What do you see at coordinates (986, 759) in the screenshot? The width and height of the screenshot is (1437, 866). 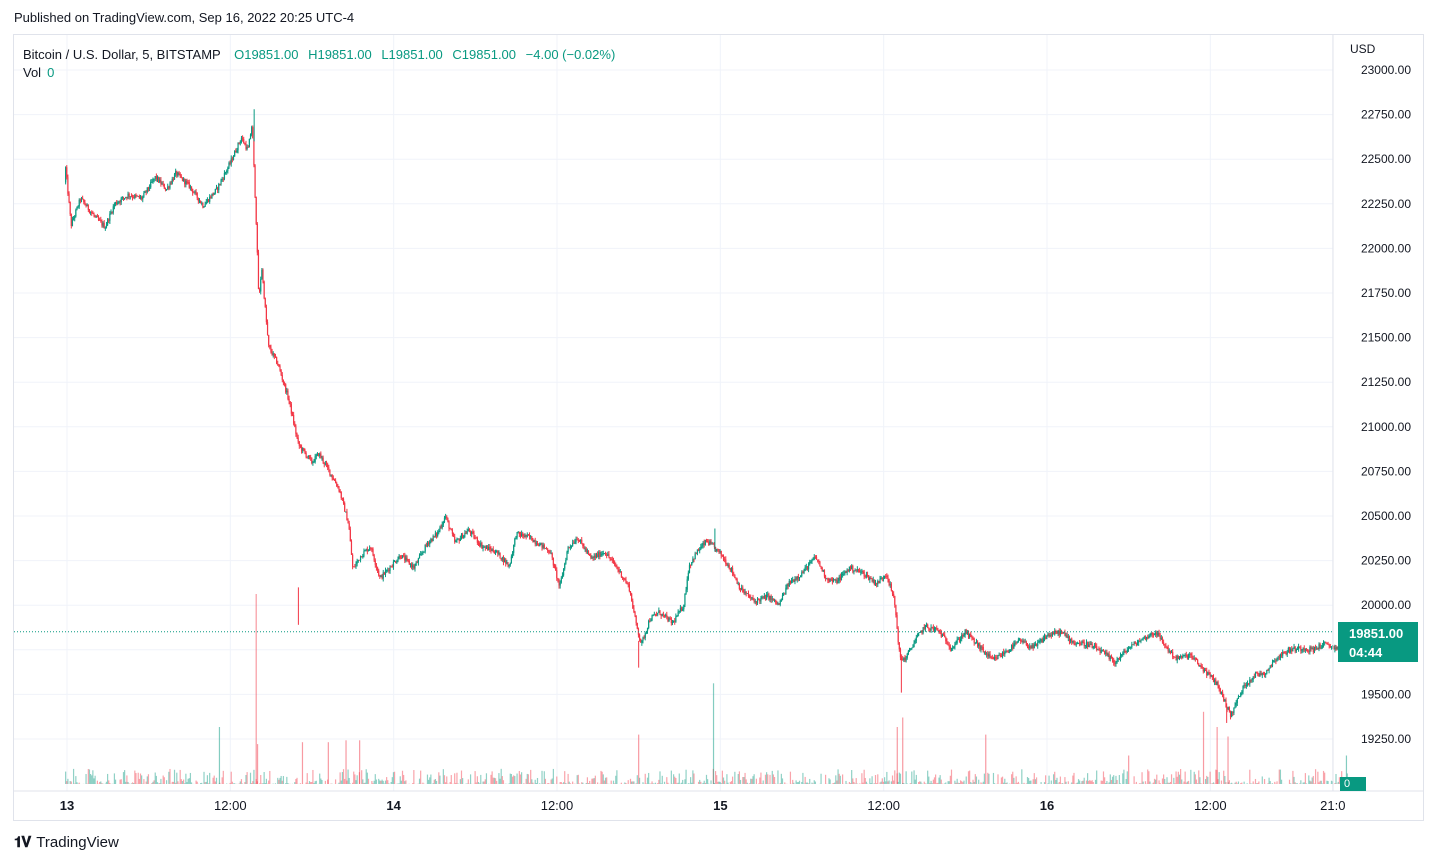 I see `volume-spike` at bounding box center [986, 759].